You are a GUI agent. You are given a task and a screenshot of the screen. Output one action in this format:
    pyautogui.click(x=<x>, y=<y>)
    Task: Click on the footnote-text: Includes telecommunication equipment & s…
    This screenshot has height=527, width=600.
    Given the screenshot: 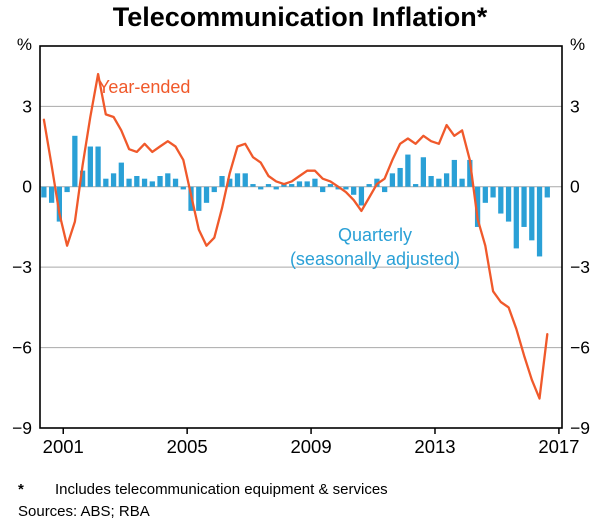 What is the action you would take?
    pyautogui.click(x=221, y=489)
    